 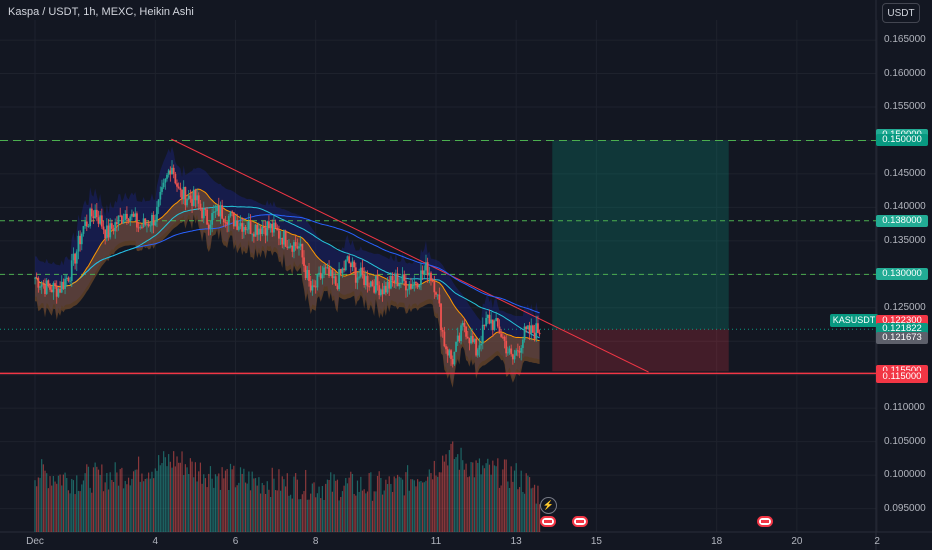 What do you see at coordinates (901, 13) in the screenshot?
I see `currency-button: USDT` at bounding box center [901, 13].